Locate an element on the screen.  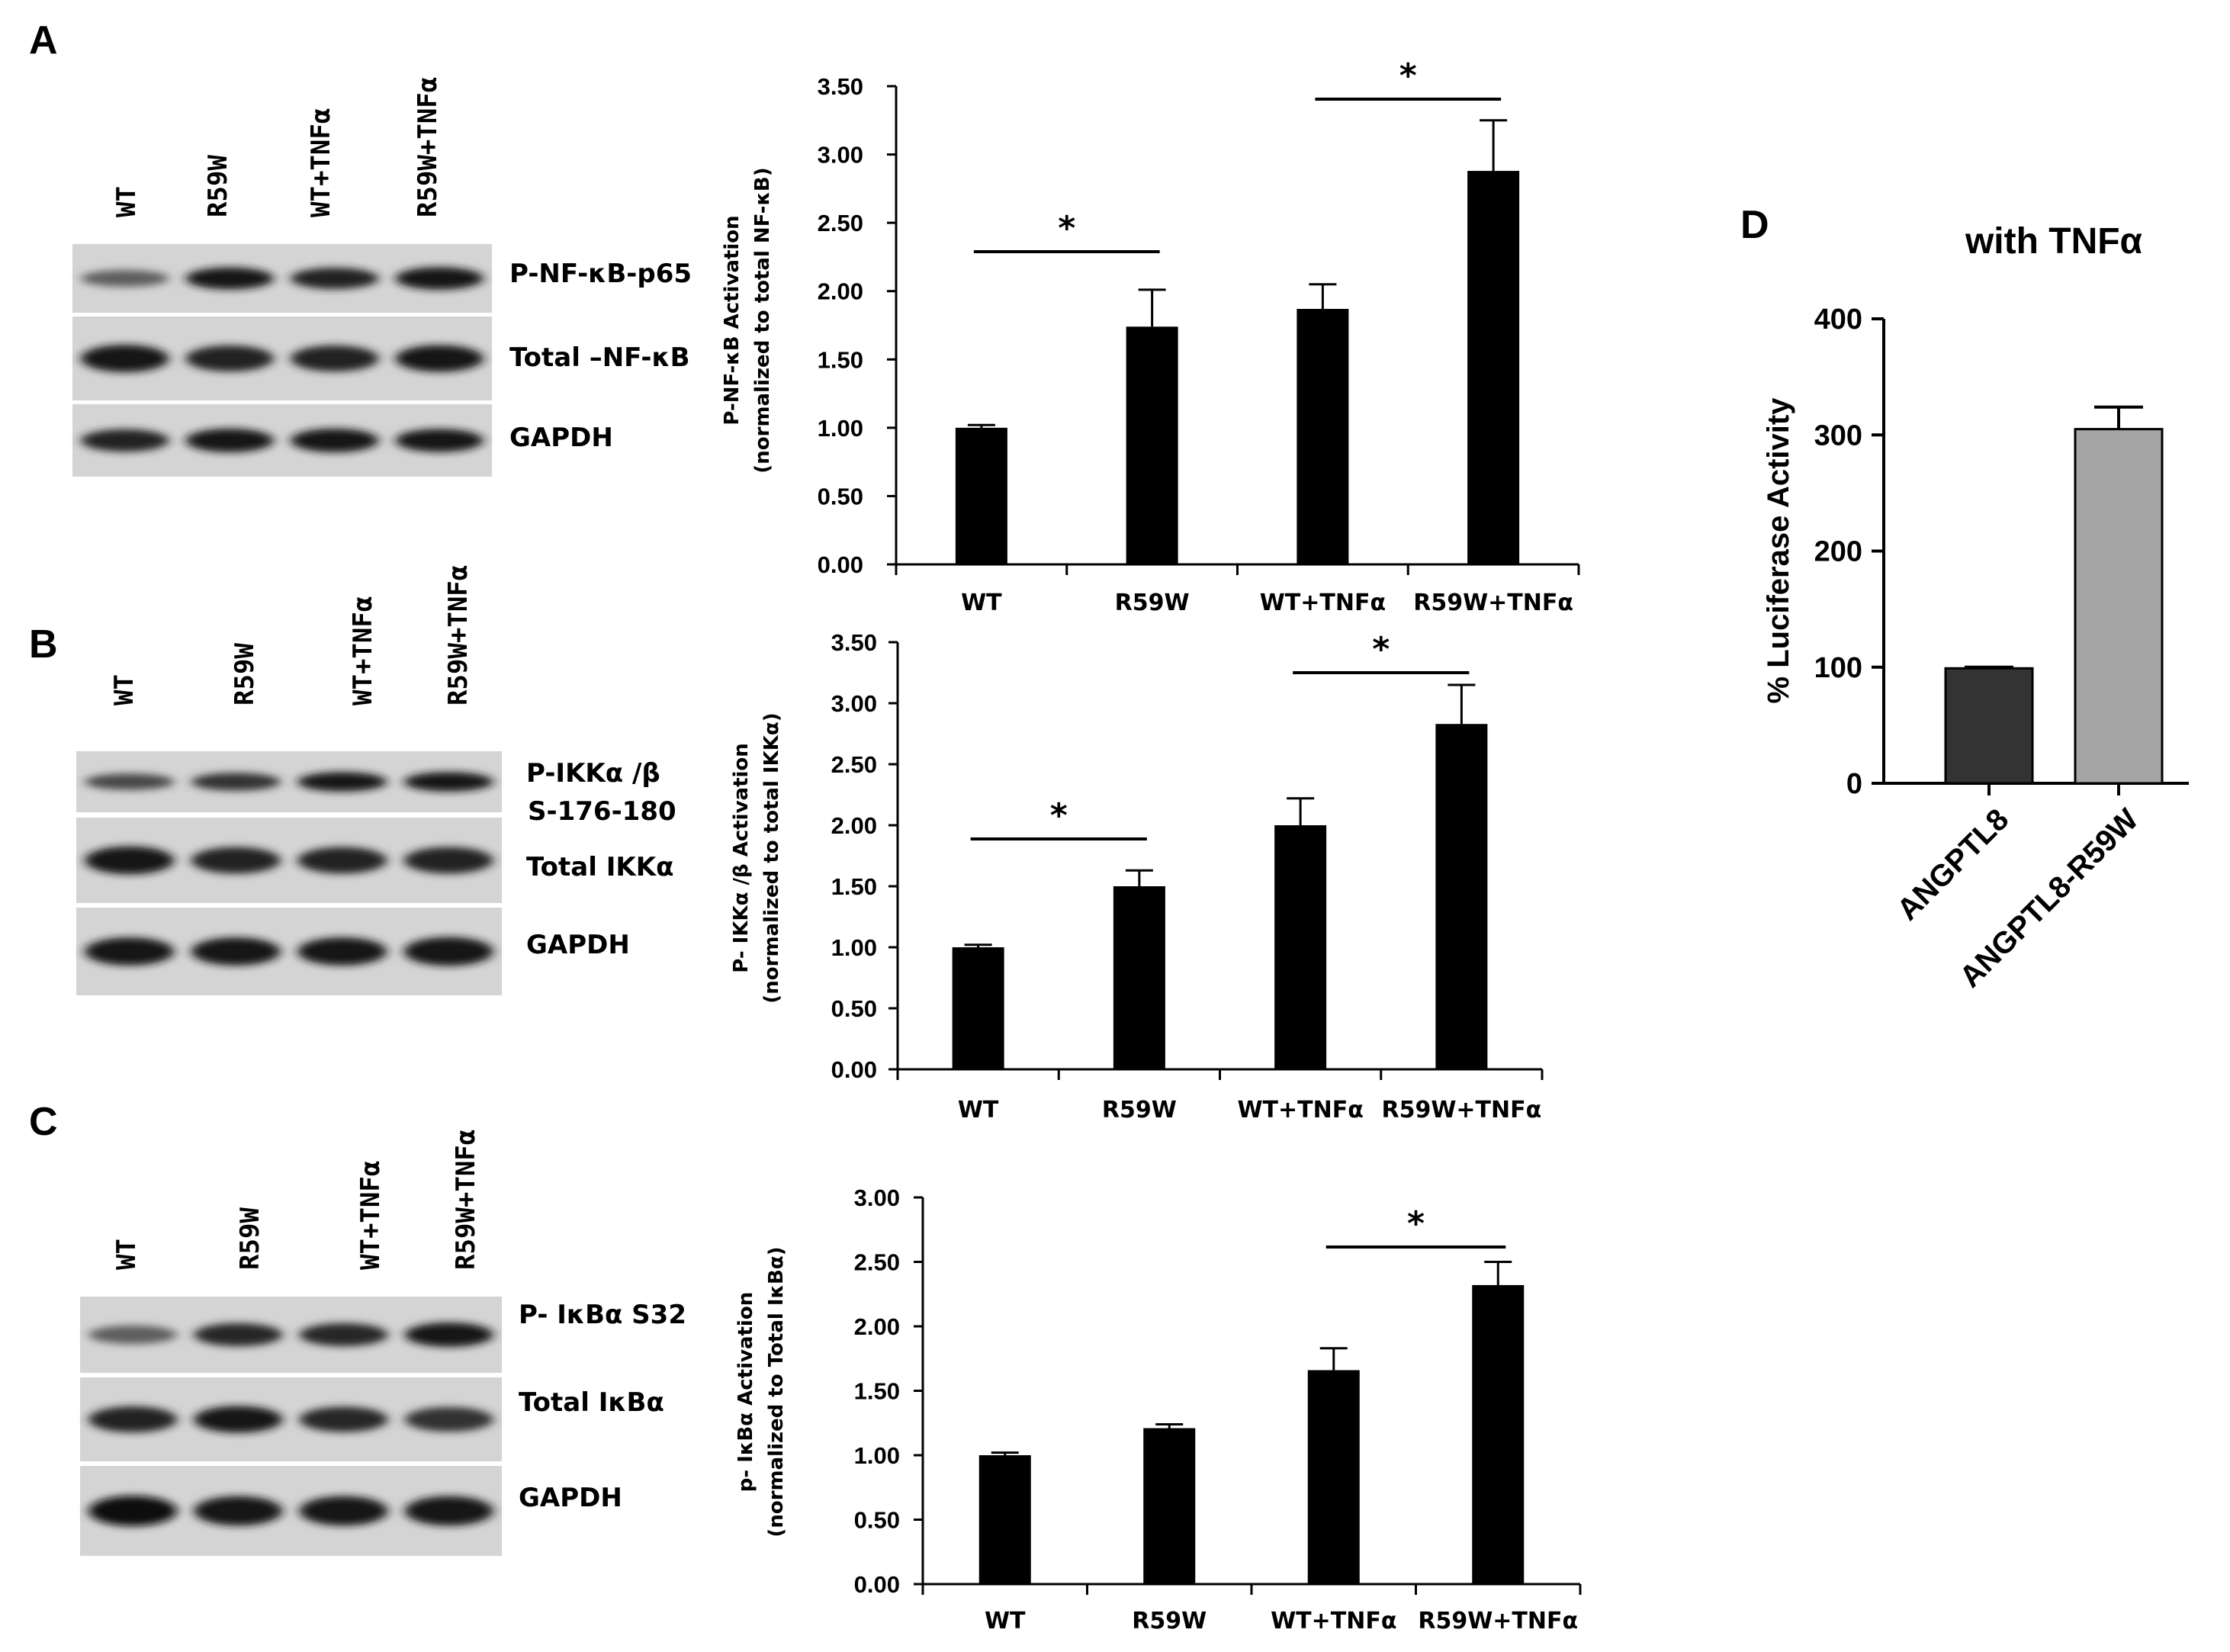
y-axis-label: % Luciferase Activity is located at coordinates (1778, 550).